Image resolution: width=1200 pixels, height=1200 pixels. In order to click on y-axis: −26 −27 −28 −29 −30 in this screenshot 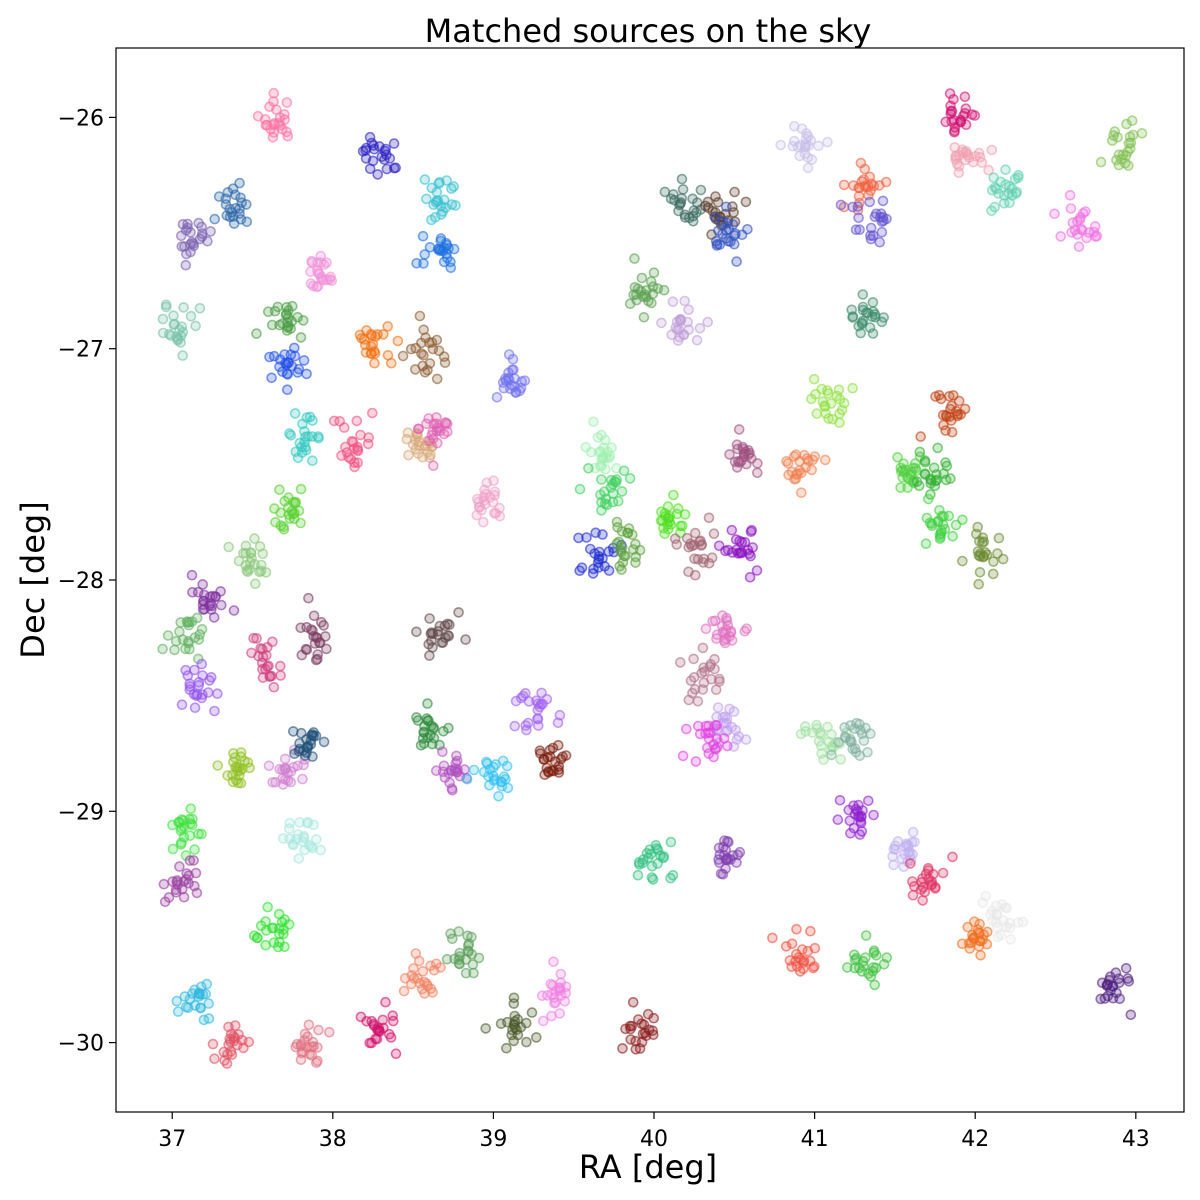, I will do `click(87, 581)`.